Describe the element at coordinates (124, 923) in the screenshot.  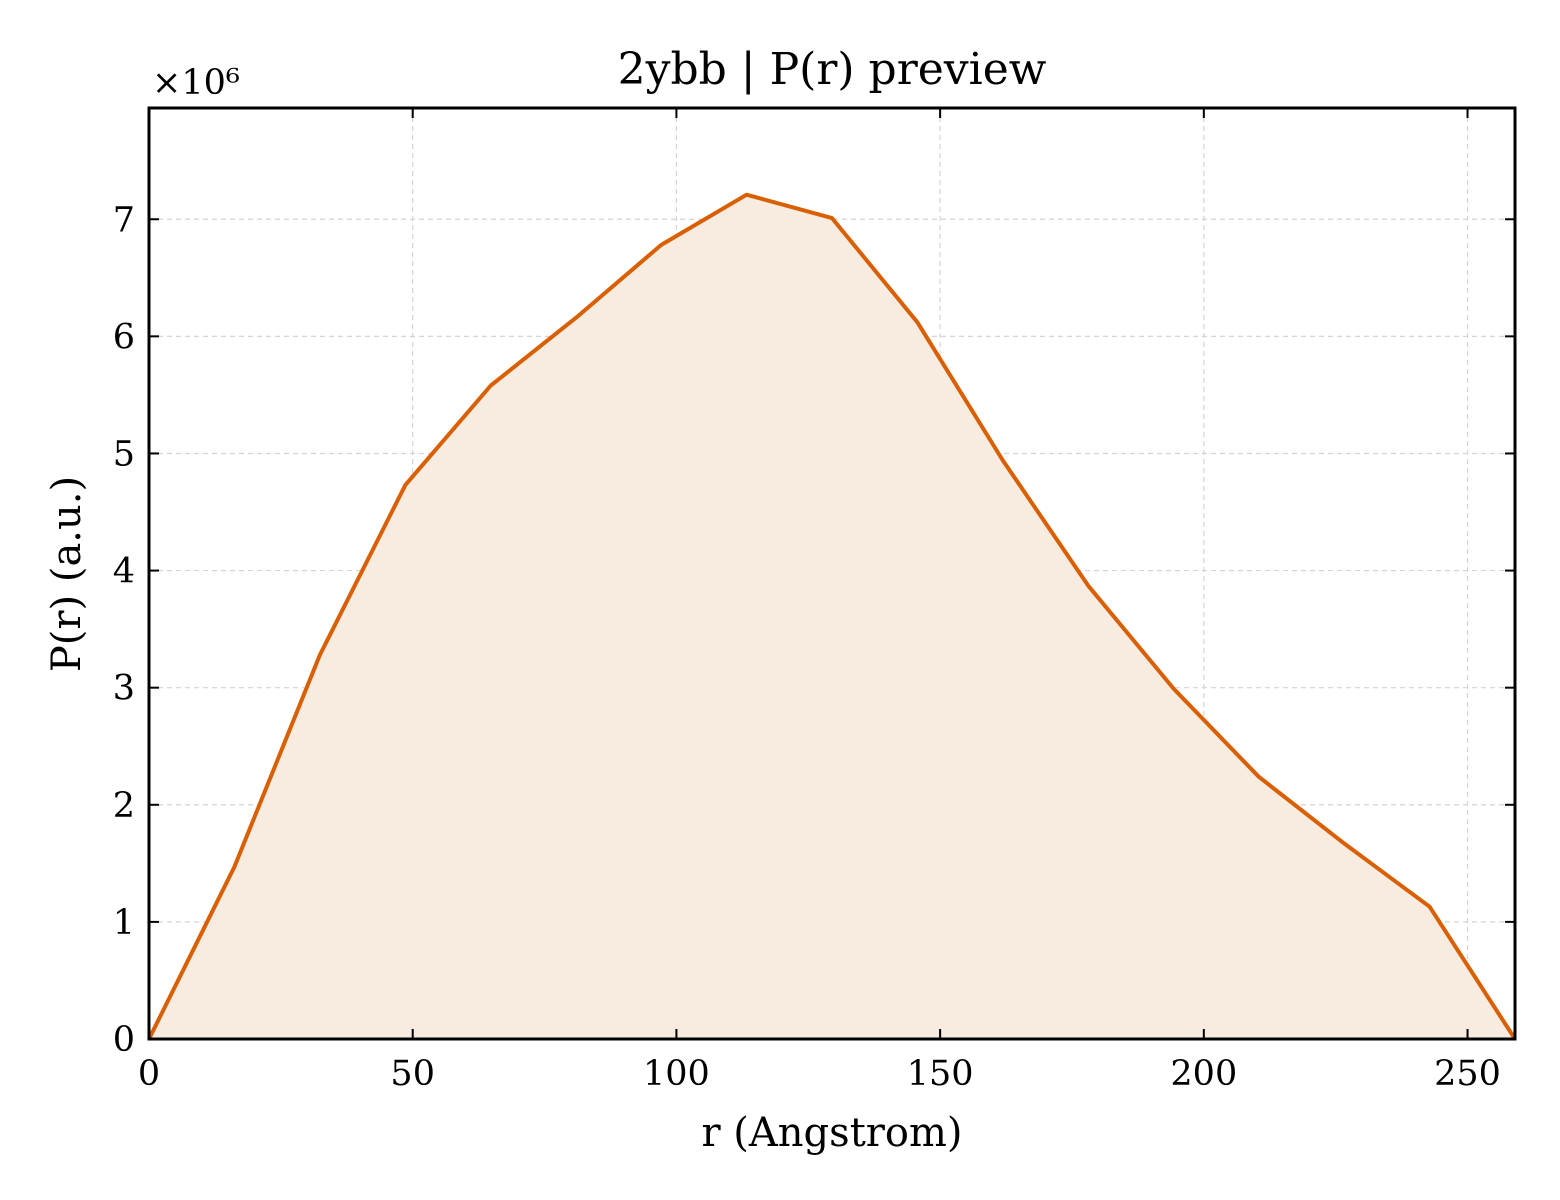
I see `y-tick-label: 1` at that location.